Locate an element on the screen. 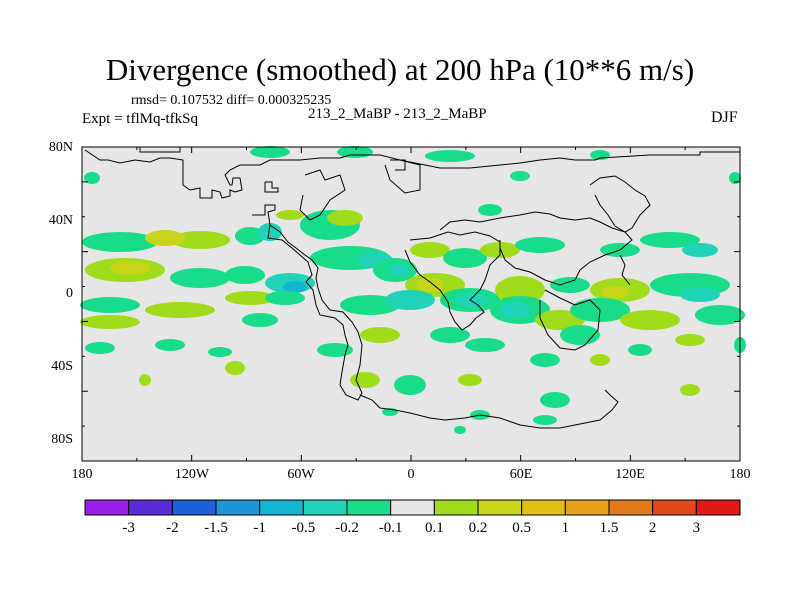  central-america-coast is located at coordinates (322, 195).